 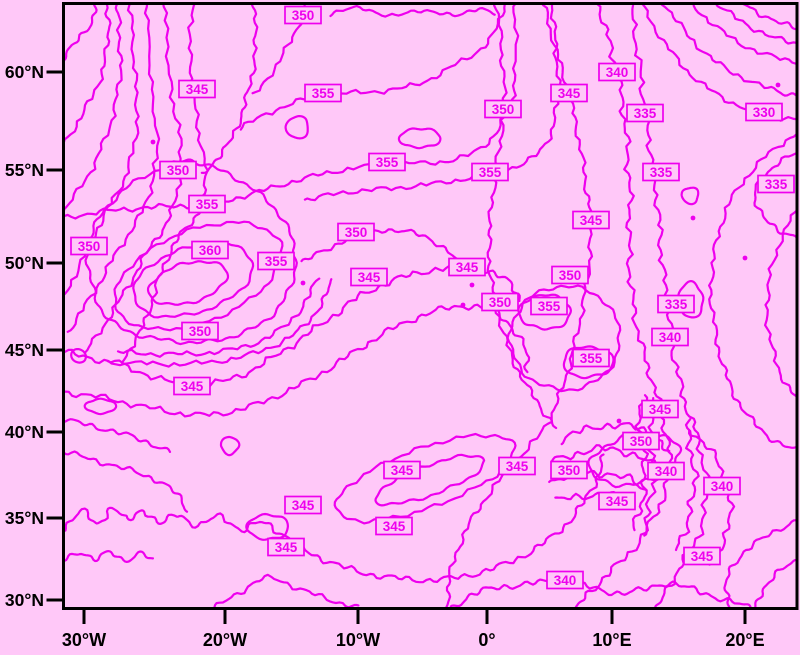 I want to click on contour-label: 340, so click(x=670, y=337).